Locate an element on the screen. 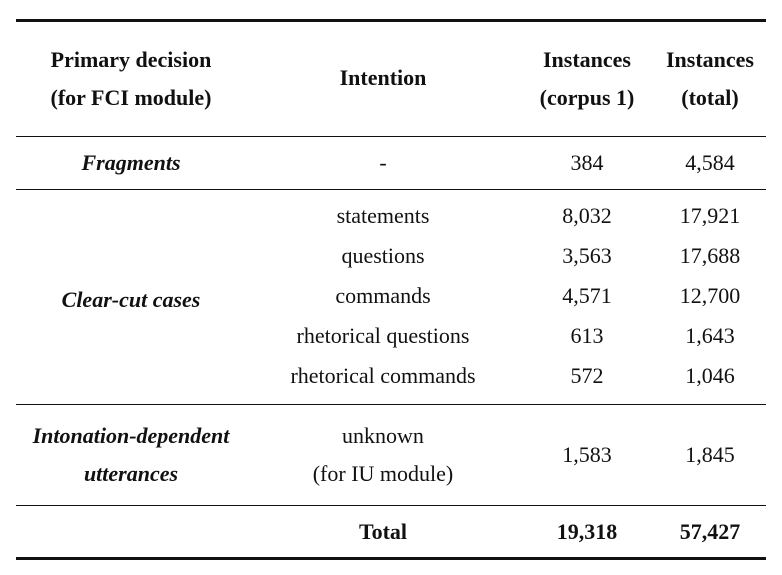 Image resolution: width=782 pixels, height=575 pixels. header-primary-decision: Primary decision (for FCI module) is located at coordinates (131, 79).